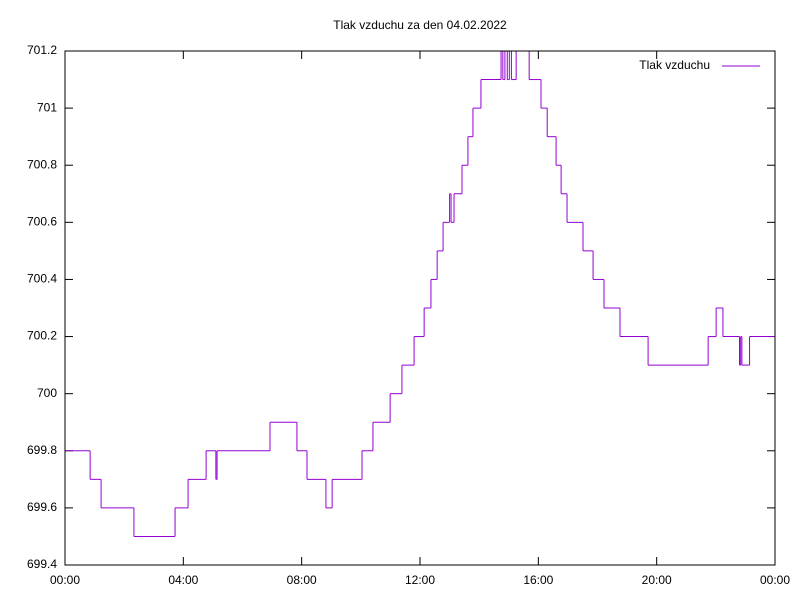 The image size is (800, 600). What do you see at coordinates (42, 336) in the screenshot?
I see `y-tick-label: 700.2` at bounding box center [42, 336].